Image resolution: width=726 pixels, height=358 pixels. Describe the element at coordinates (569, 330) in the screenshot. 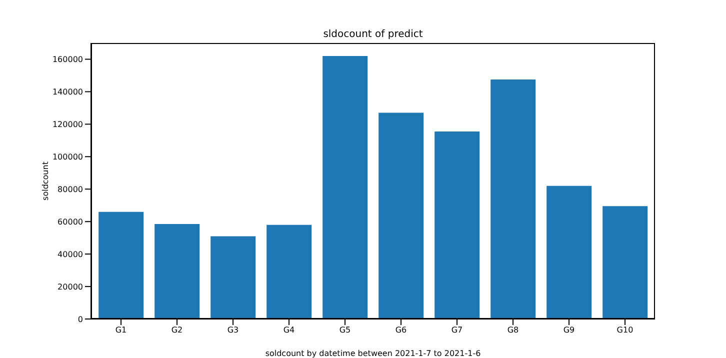

I see `x-tick-label: G9` at that location.